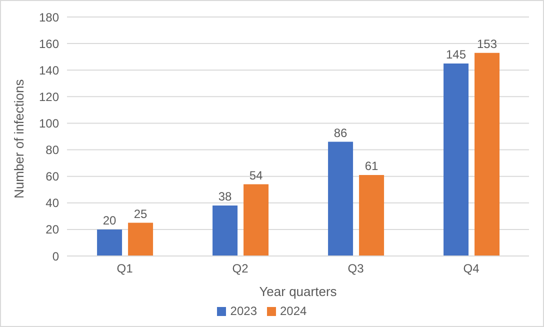  What do you see at coordinates (356, 269) in the screenshot?
I see `x-tick-label: Q3` at bounding box center [356, 269].